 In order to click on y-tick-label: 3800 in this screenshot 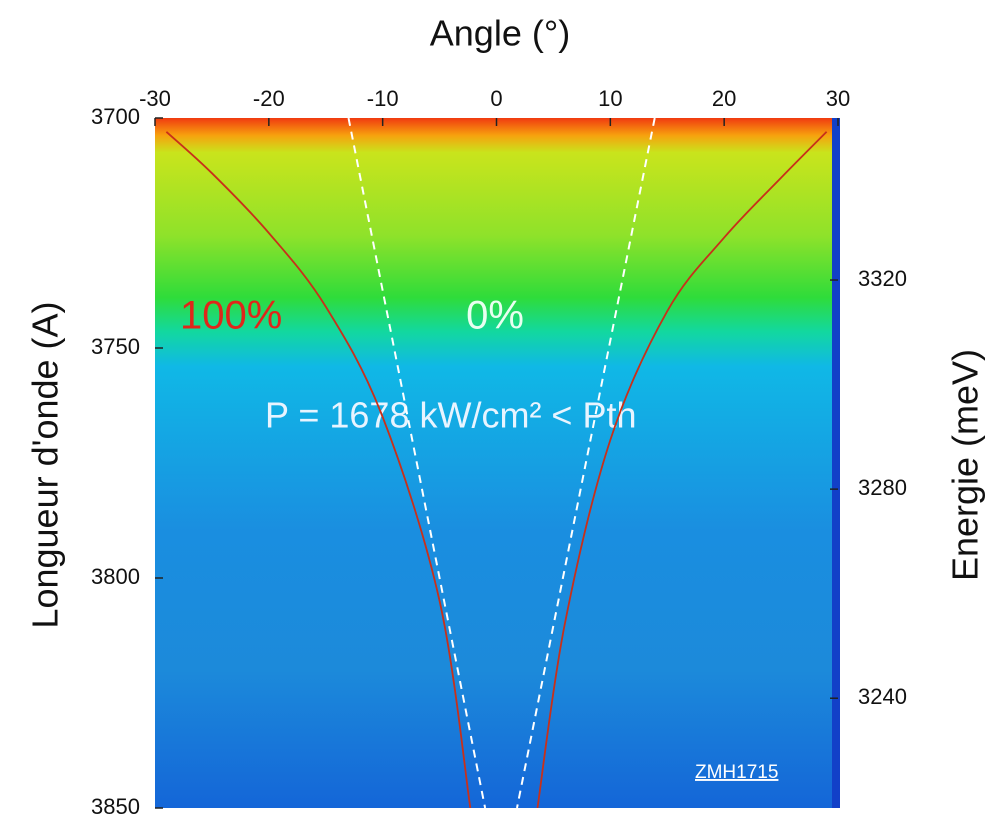, I will do `click(115, 576)`.